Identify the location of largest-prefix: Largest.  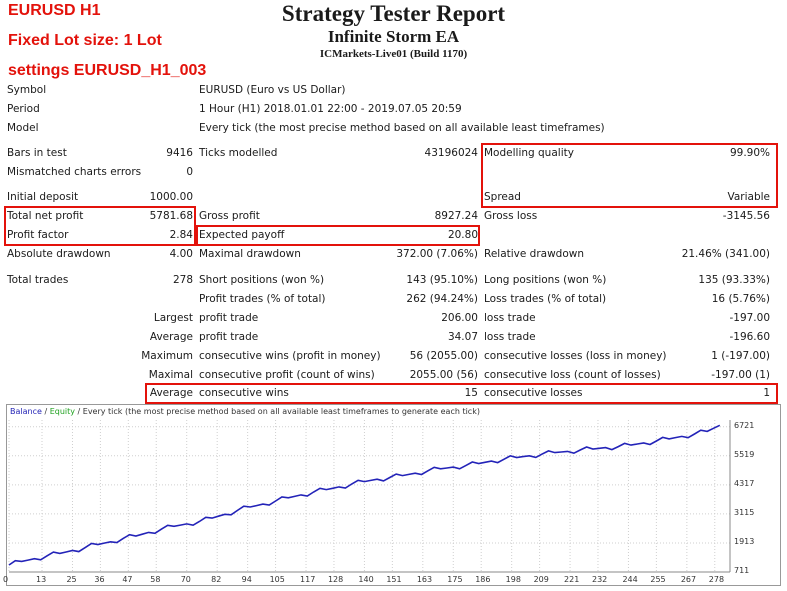
(173, 318).